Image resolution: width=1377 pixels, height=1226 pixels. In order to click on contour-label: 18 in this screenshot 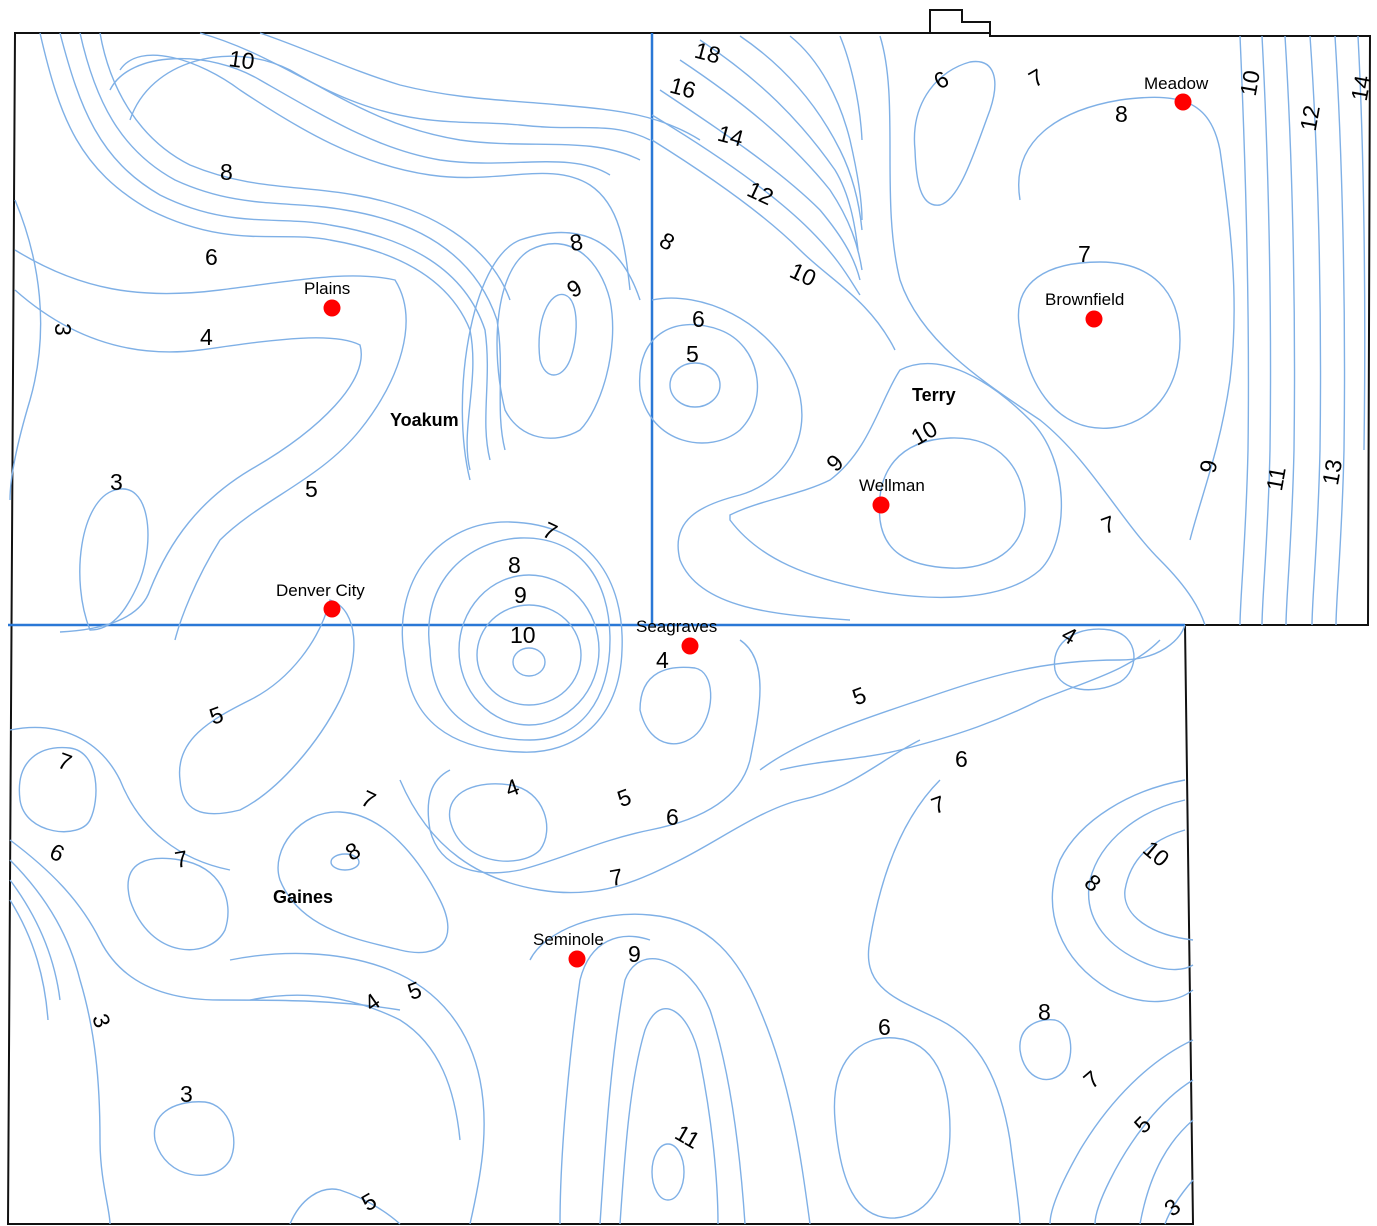, I will do `click(707, 53)`.